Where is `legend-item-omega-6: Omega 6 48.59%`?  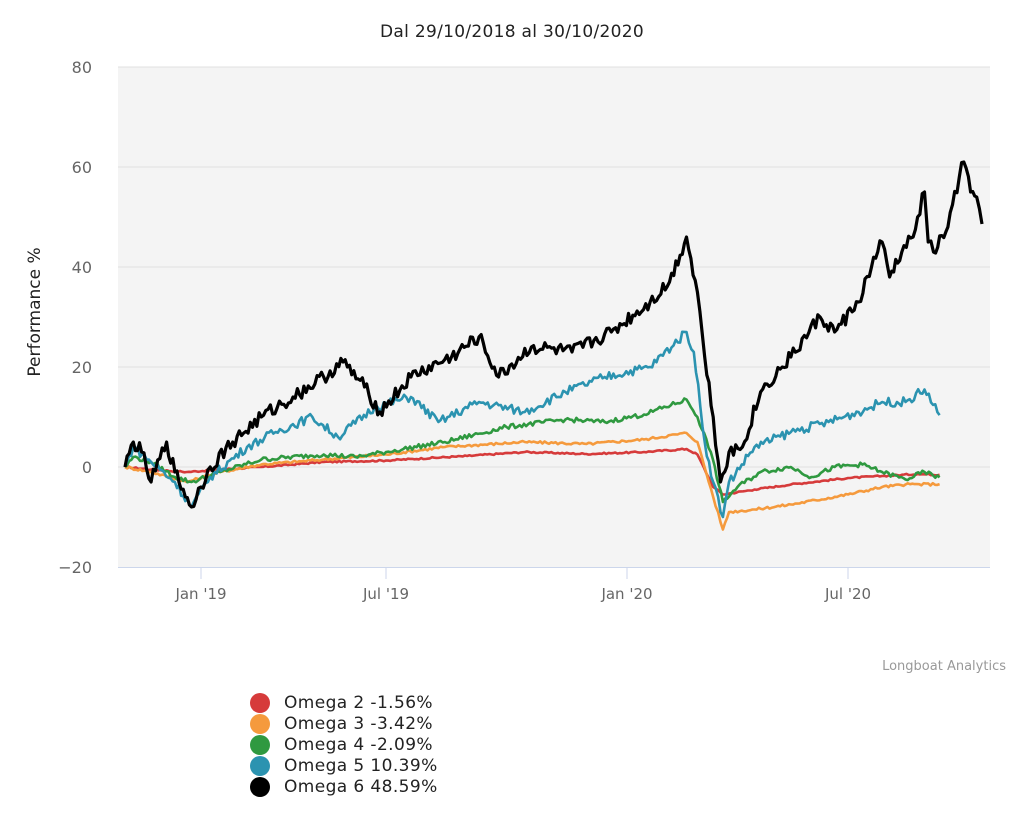
legend-item-omega-6: Omega 6 48.59% is located at coordinates (344, 786).